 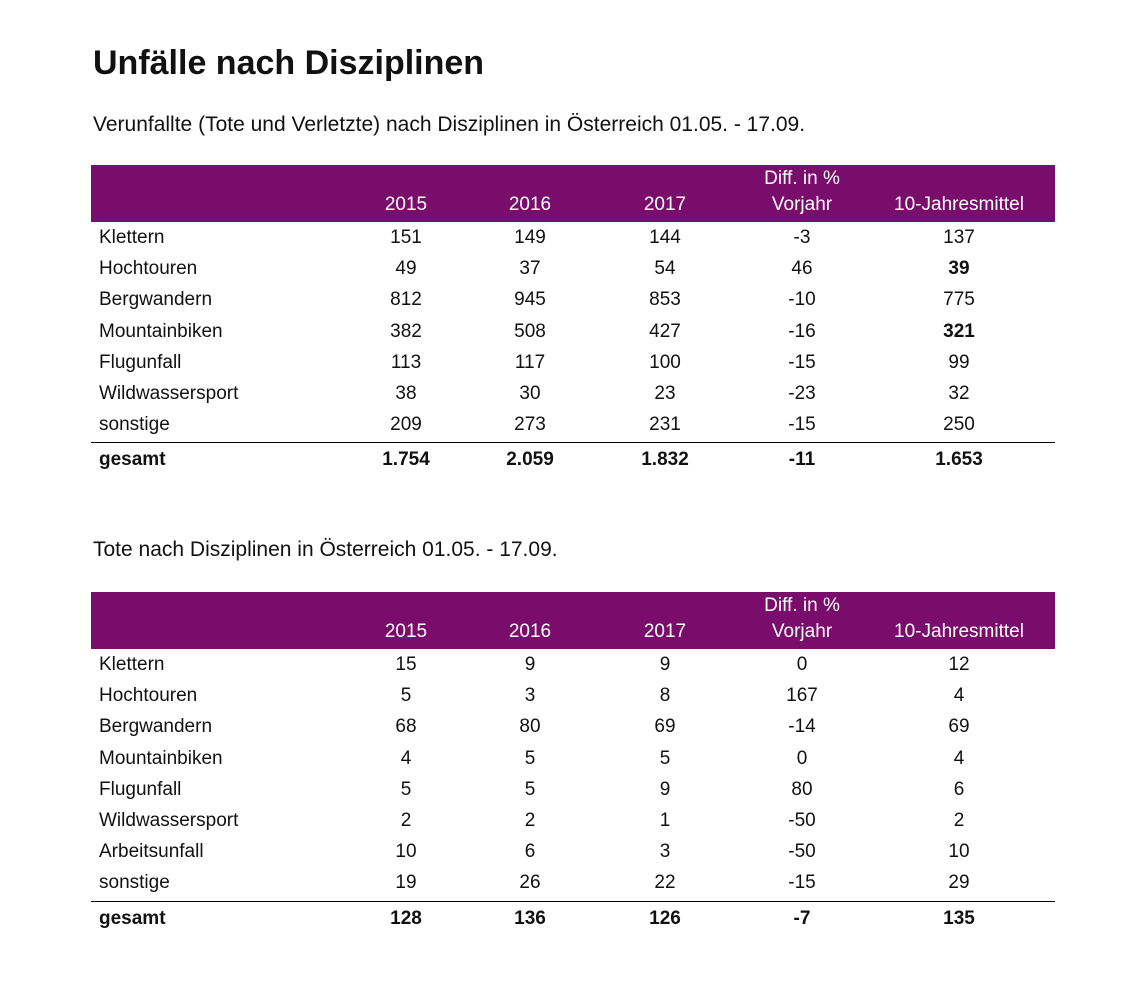 I want to click on cell: 812, so click(x=406, y=300).